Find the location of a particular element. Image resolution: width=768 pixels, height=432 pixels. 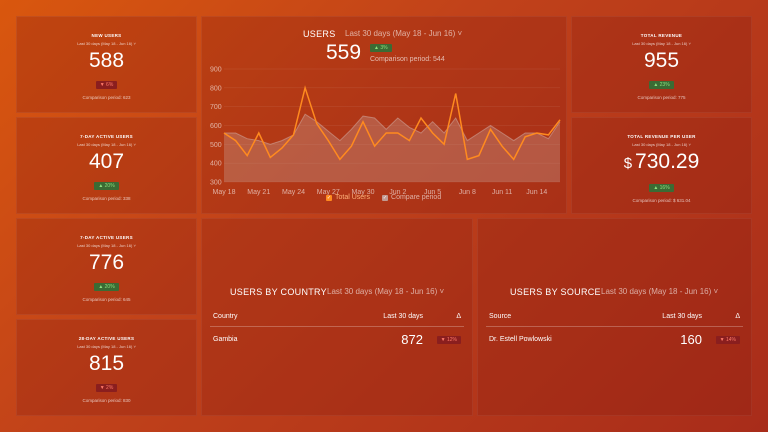

metric-value: $730.29 is located at coordinates (661, 161).